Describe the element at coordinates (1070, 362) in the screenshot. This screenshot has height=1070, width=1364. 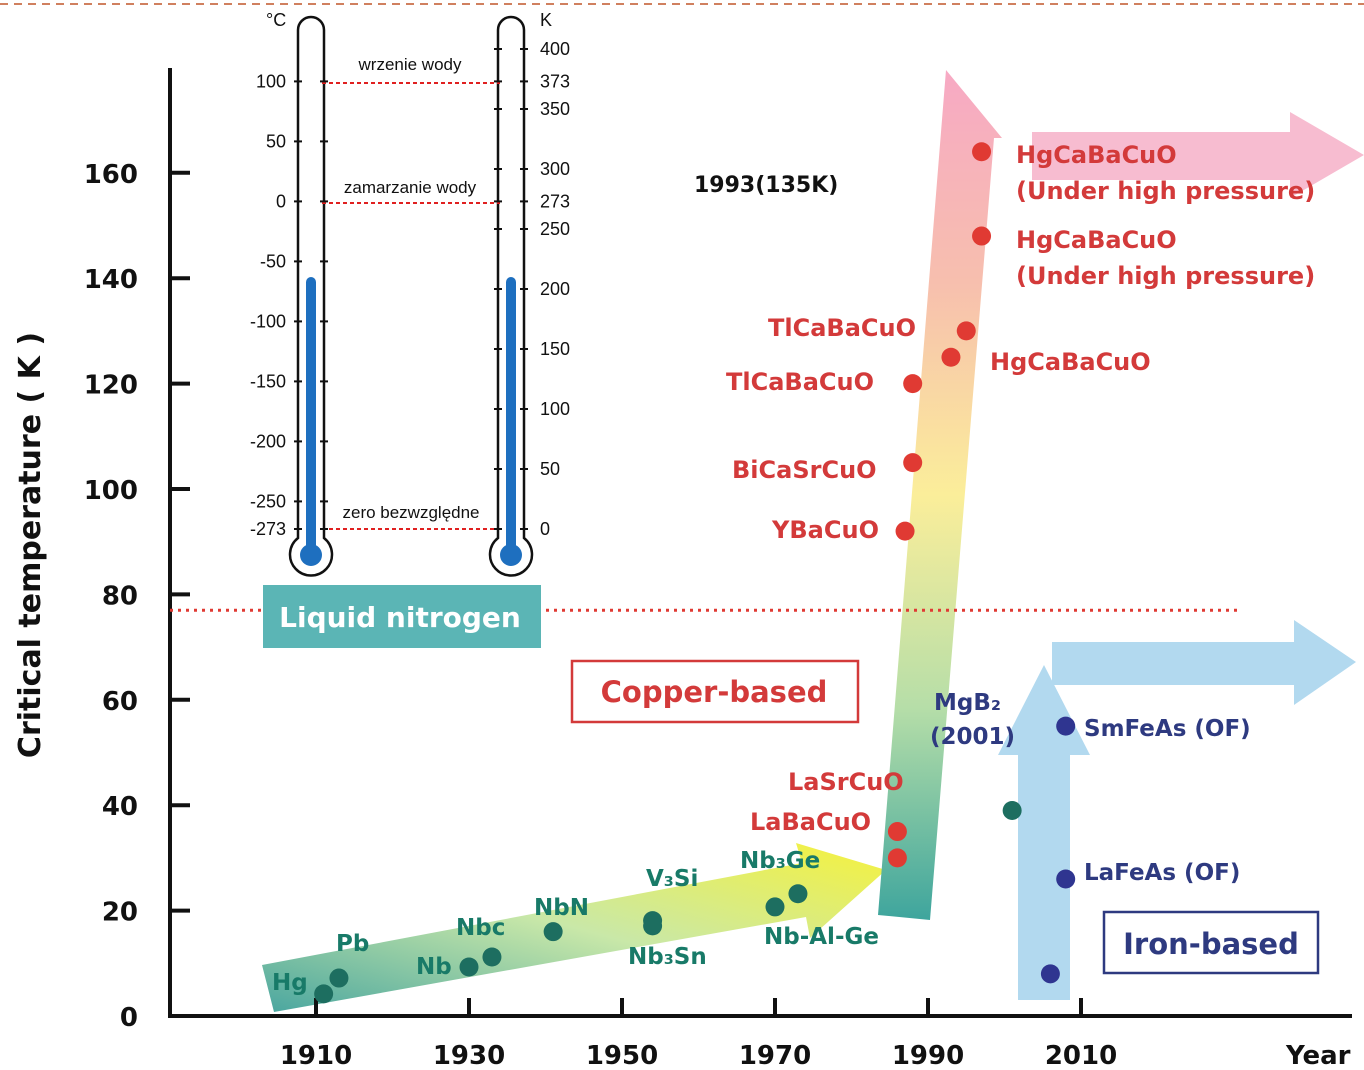
I see `label-hgcabacuo: HgCaBaCuO` at that location.